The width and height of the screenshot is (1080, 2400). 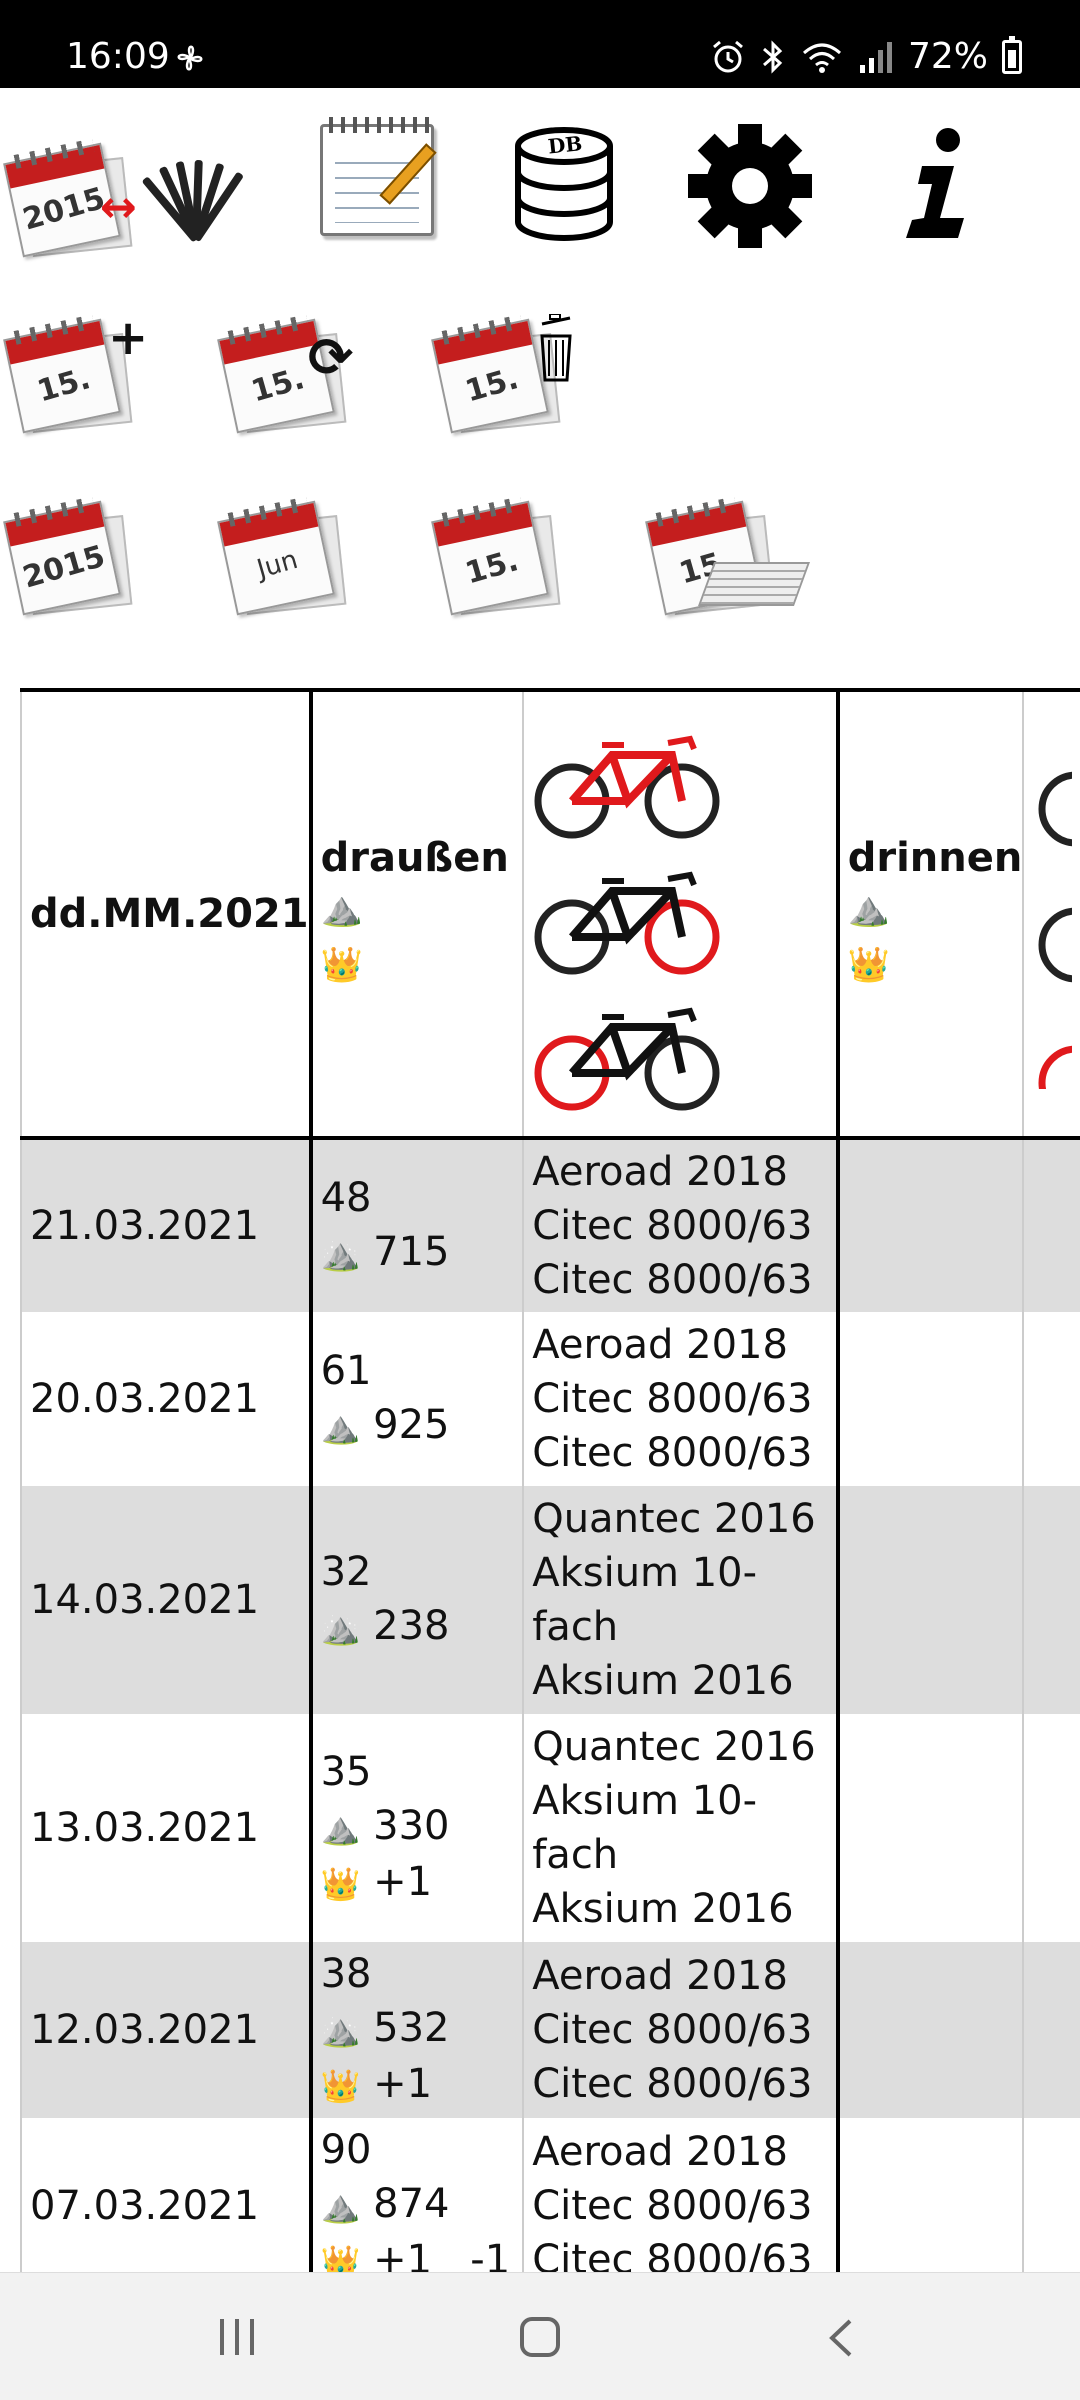 What do you see at coordinates (346, 2150) in the screenshot?
I see `row-km: 90` at bounding box center [346, 2150].